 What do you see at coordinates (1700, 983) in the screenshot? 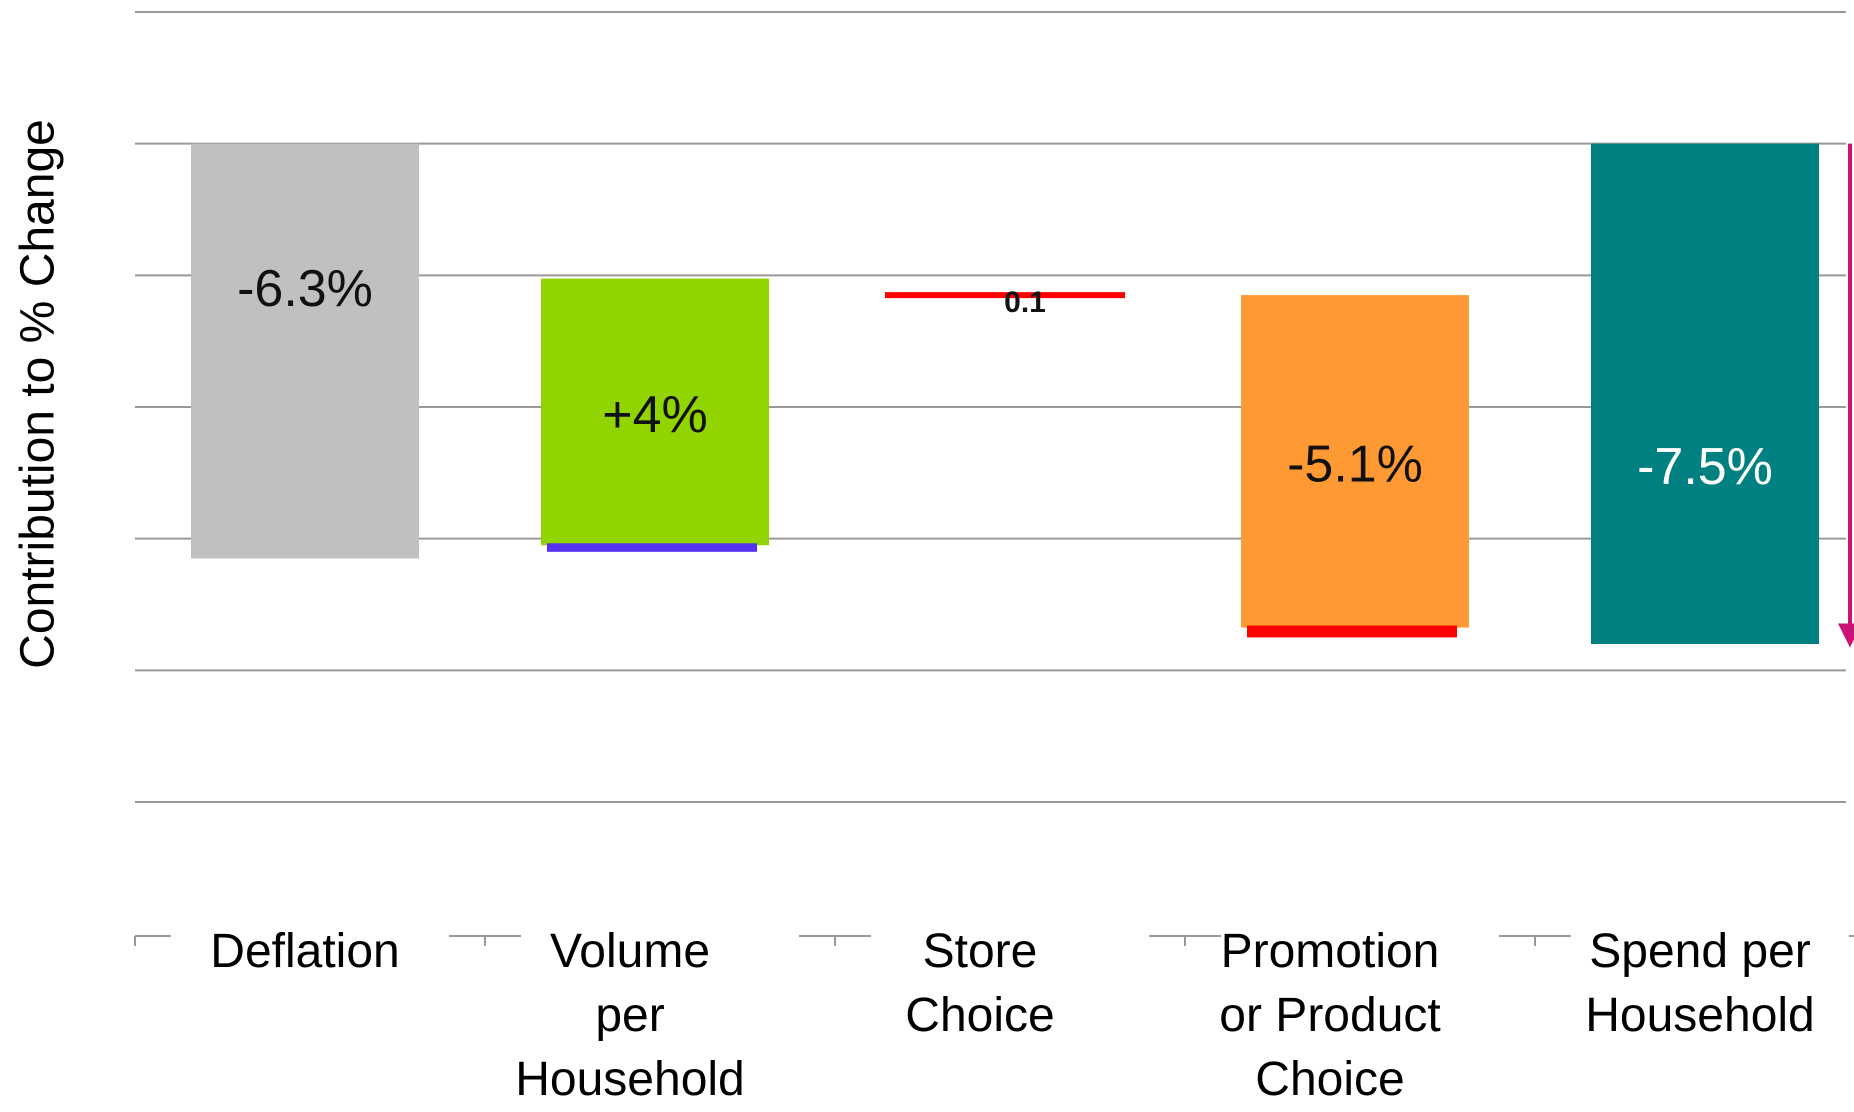
I see `category-label: Spend per Household` at bounding box center [1700, 983].